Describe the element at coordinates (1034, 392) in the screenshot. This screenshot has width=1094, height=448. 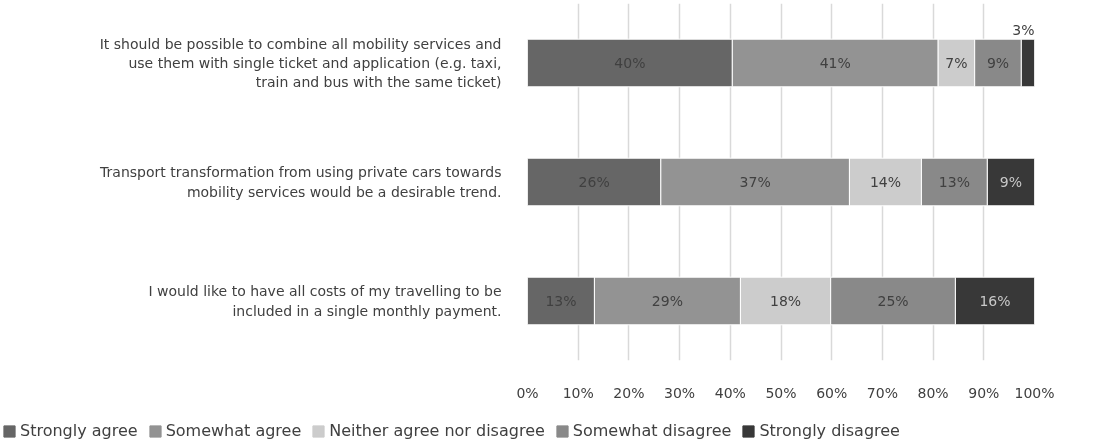
I see `x-tick-label: 100%` at that location.